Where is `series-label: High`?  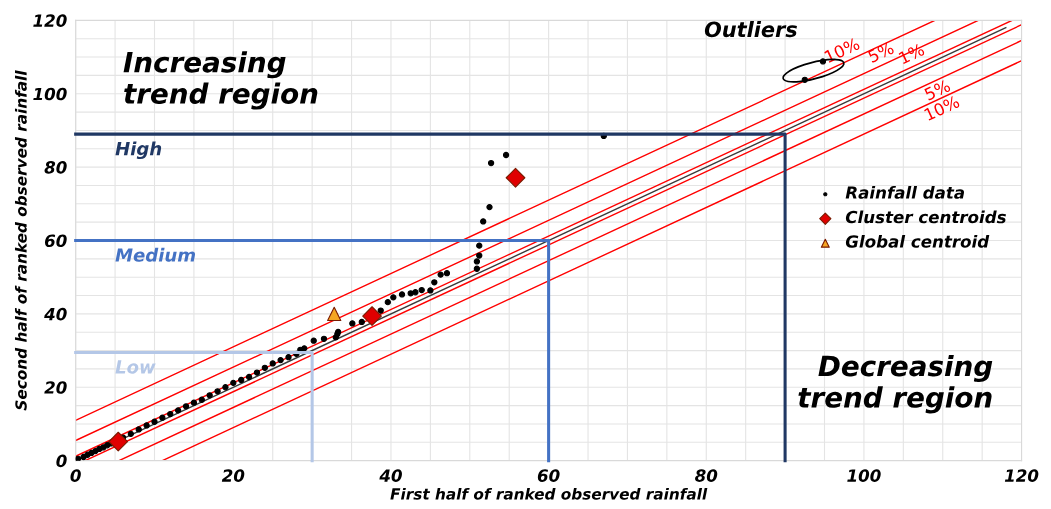 series-label: High is located at coordinates (138, 150).